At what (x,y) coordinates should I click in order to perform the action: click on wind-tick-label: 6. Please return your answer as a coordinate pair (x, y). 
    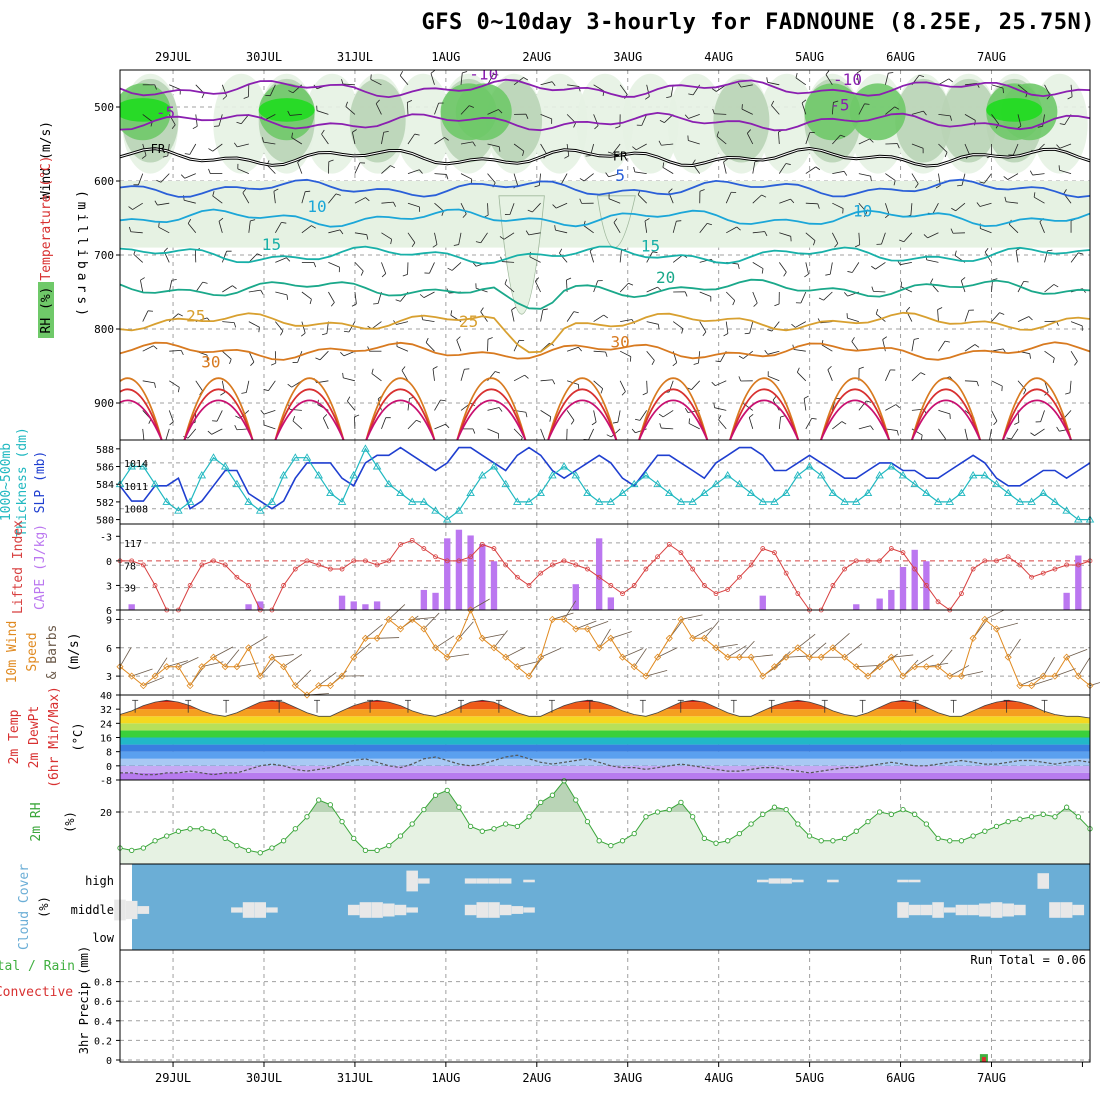
    Looking at the image, I should click on (109, 649).